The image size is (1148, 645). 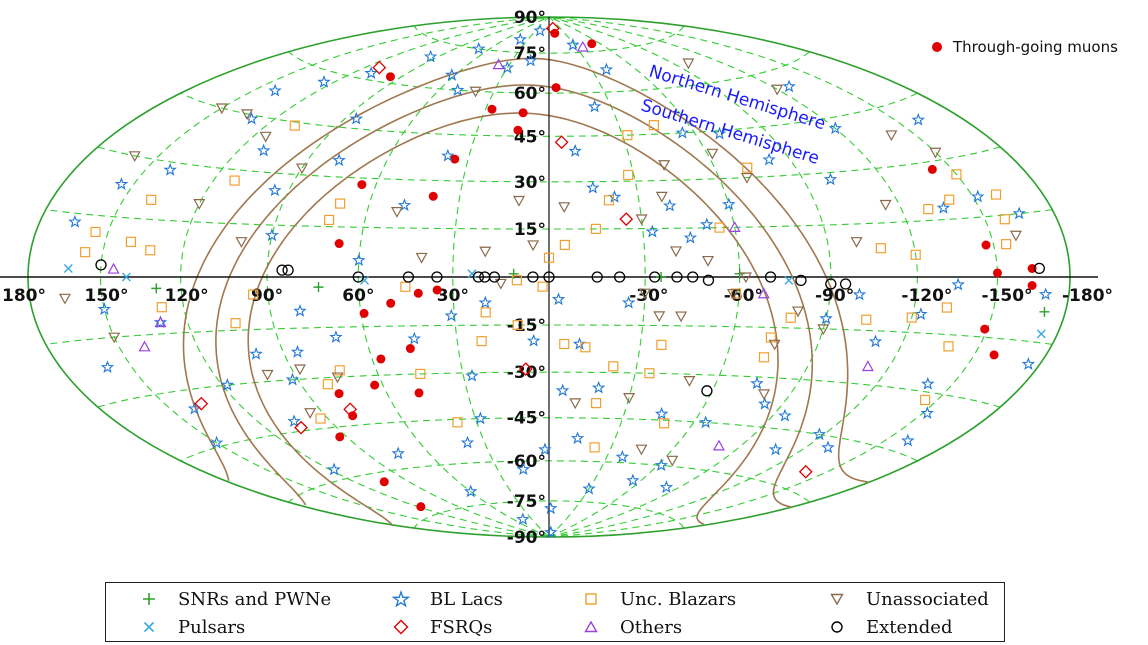 I want to click on latitude-tick-label: 60°, so click(x=530, y=94).